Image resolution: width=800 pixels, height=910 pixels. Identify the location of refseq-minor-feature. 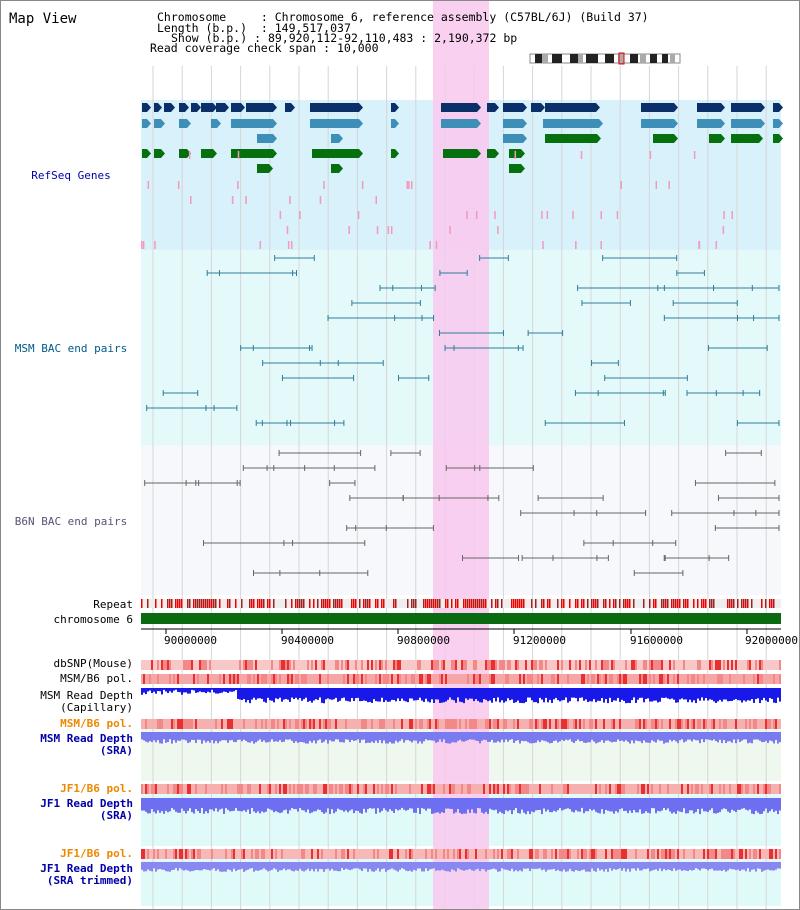
(388, 230).